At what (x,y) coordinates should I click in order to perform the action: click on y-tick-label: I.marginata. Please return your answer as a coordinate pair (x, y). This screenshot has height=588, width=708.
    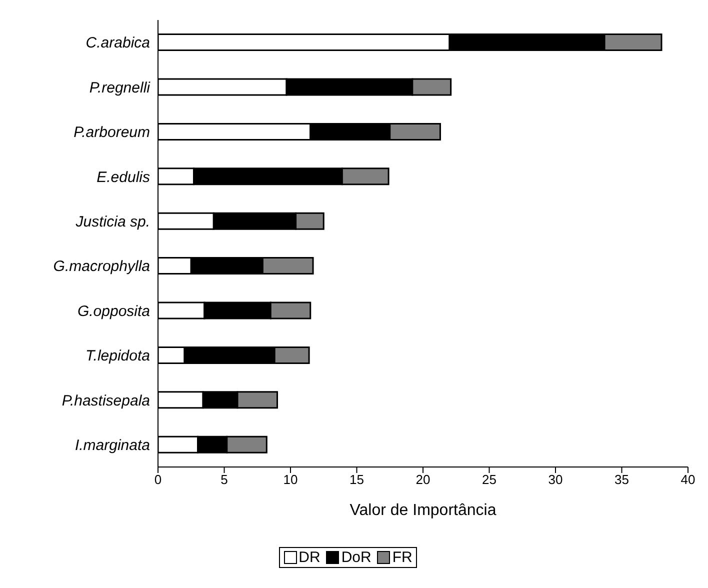
    Looking at the image, I should click on (112, 445).